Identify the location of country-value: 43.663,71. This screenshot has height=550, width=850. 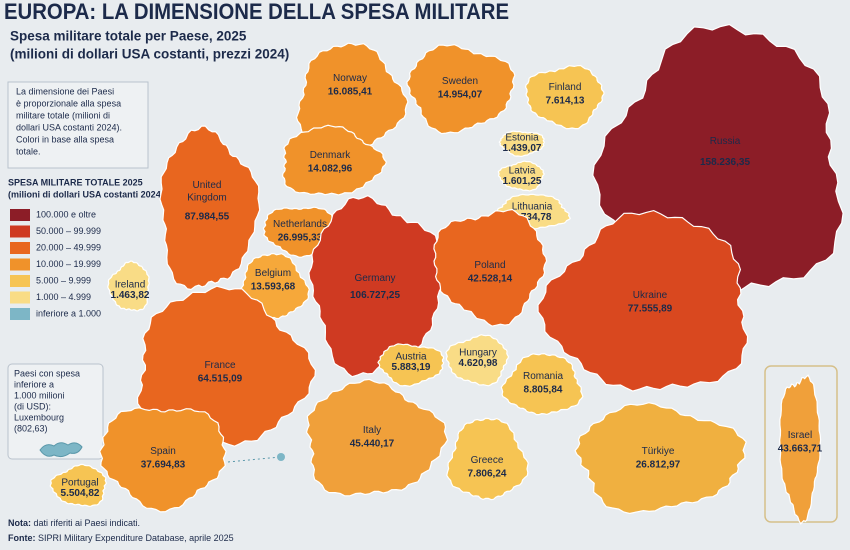
(800, 448).